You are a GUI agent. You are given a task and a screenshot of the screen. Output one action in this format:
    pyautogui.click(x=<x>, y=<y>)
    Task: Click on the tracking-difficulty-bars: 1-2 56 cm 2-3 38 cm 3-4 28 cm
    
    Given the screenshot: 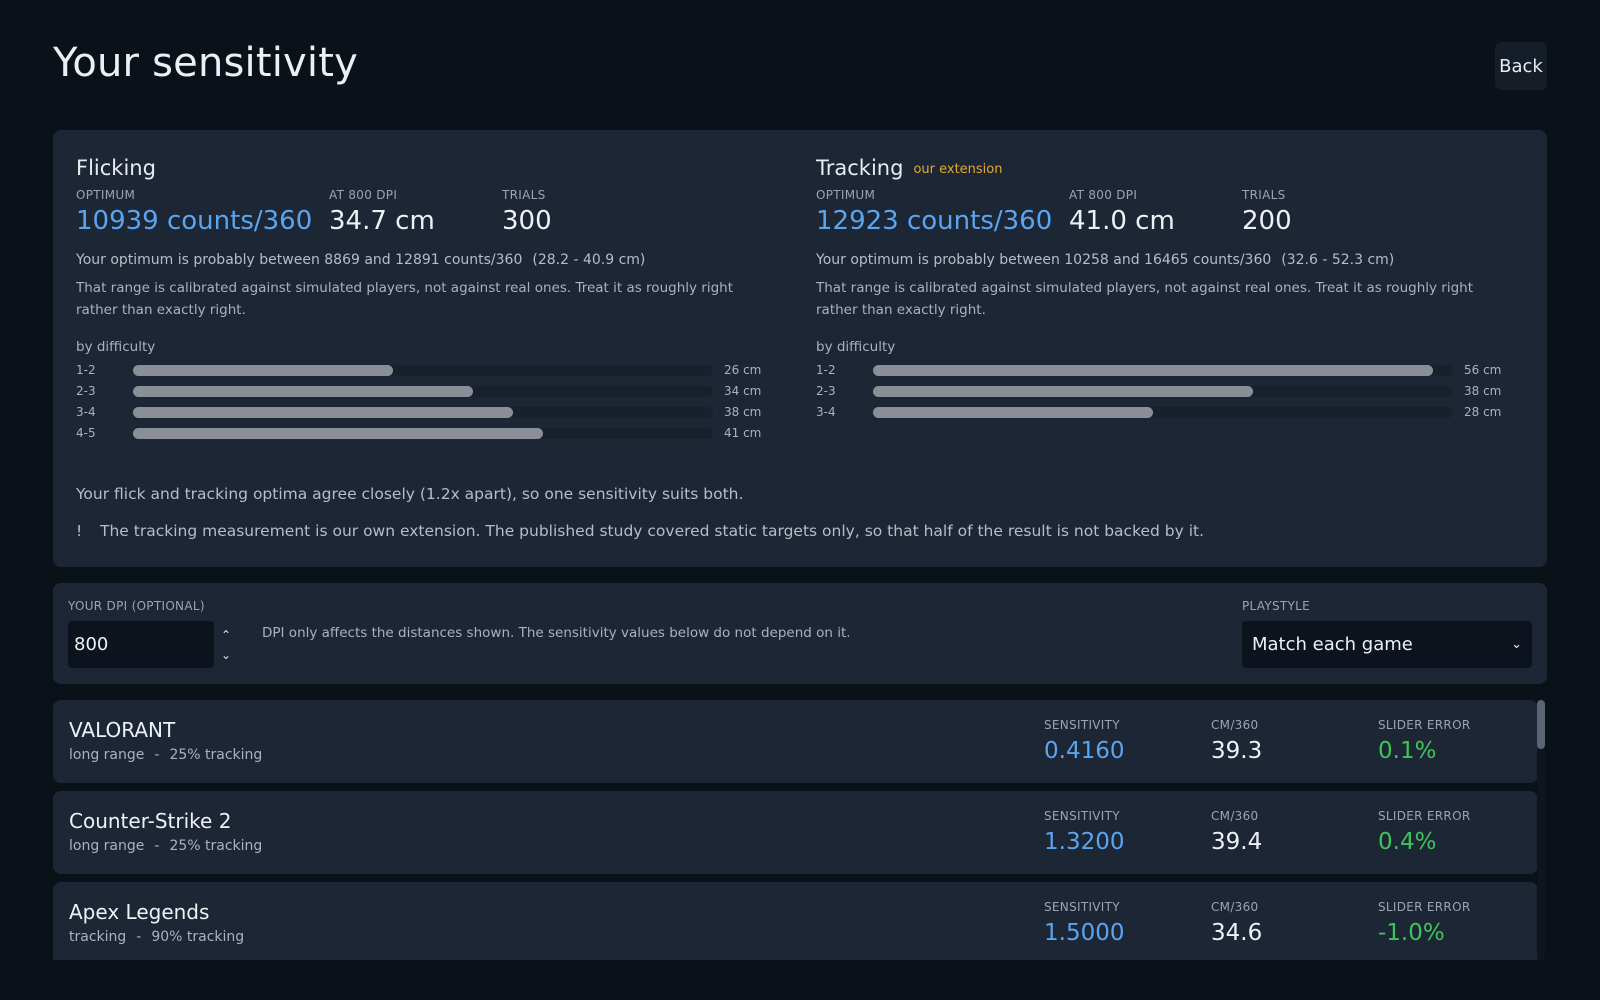 What is the action you would take?
    pyautogui.click(x=1166, y=392)
    